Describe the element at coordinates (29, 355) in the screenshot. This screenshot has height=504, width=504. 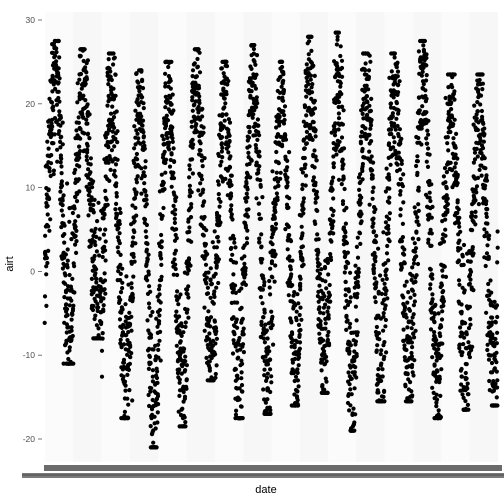
I see `y-tick-label: -10` at that location.